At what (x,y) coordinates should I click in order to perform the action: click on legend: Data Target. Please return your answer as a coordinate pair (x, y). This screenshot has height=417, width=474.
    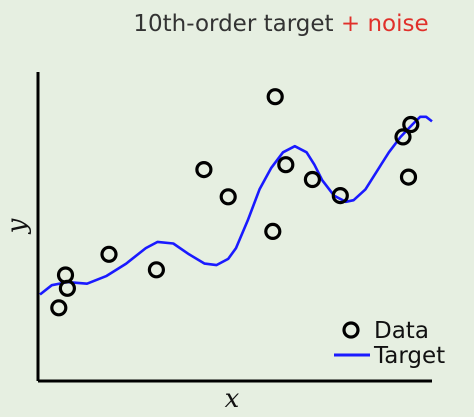
    Looking at the image, I should click on (389, 343).